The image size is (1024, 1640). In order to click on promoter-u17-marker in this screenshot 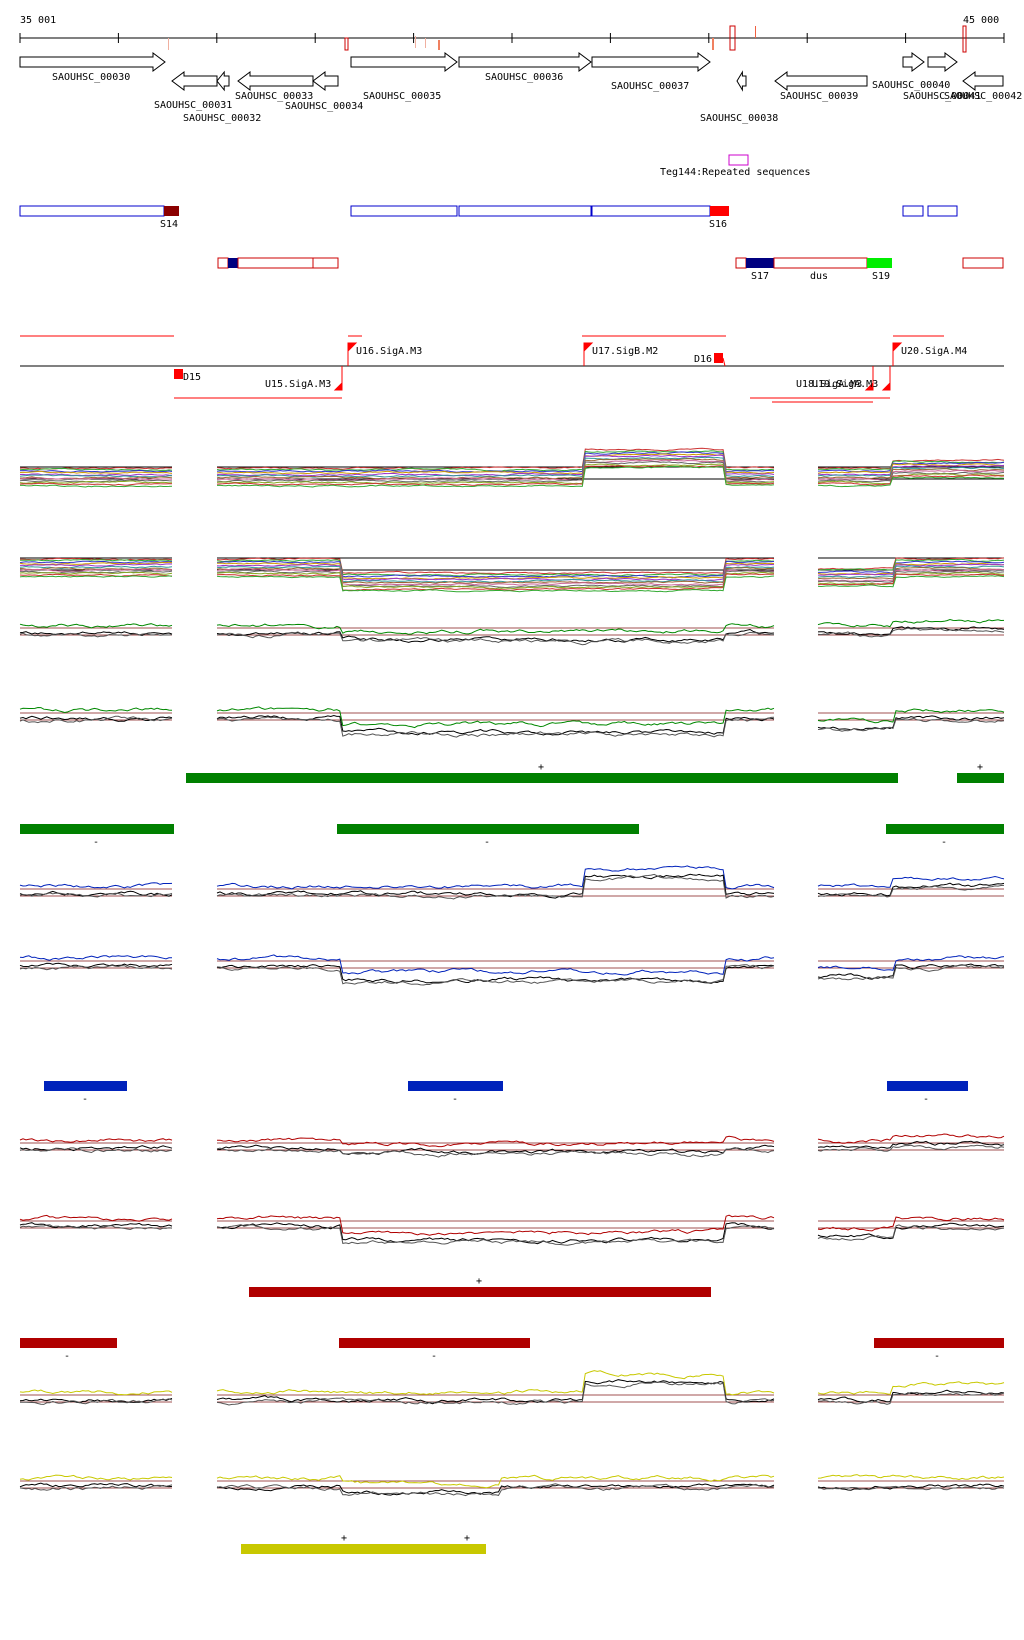, I will do `click(588, 354)`.